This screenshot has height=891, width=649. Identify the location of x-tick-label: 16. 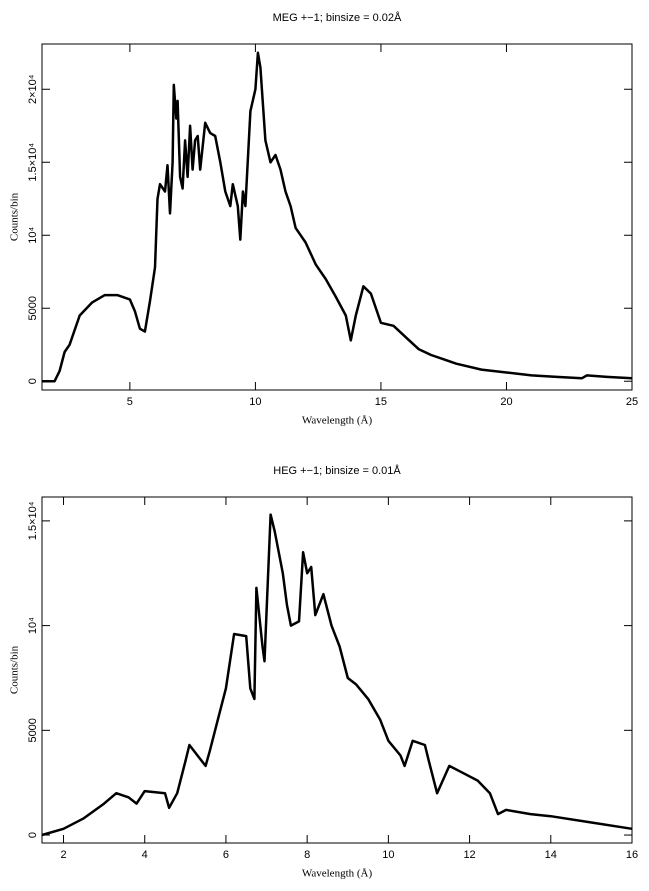
(632, 855).